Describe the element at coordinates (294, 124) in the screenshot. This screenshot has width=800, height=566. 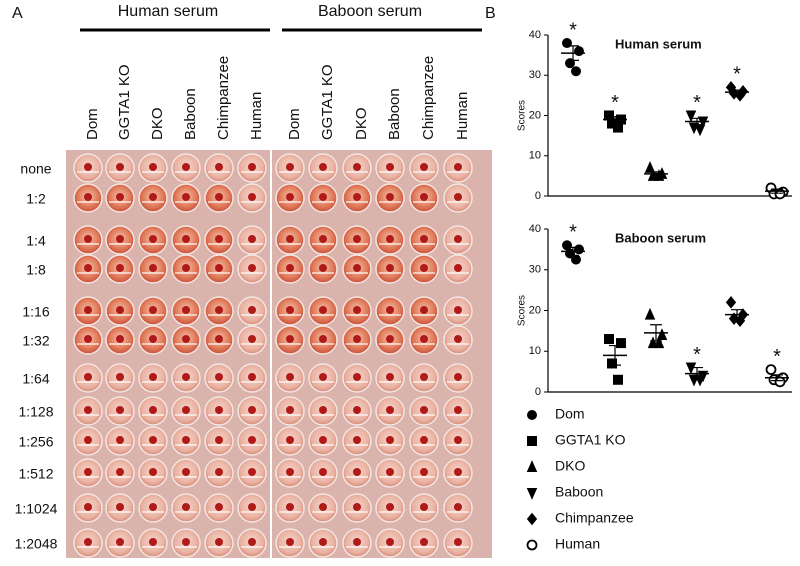
I see `column-label: Dom` at that location.